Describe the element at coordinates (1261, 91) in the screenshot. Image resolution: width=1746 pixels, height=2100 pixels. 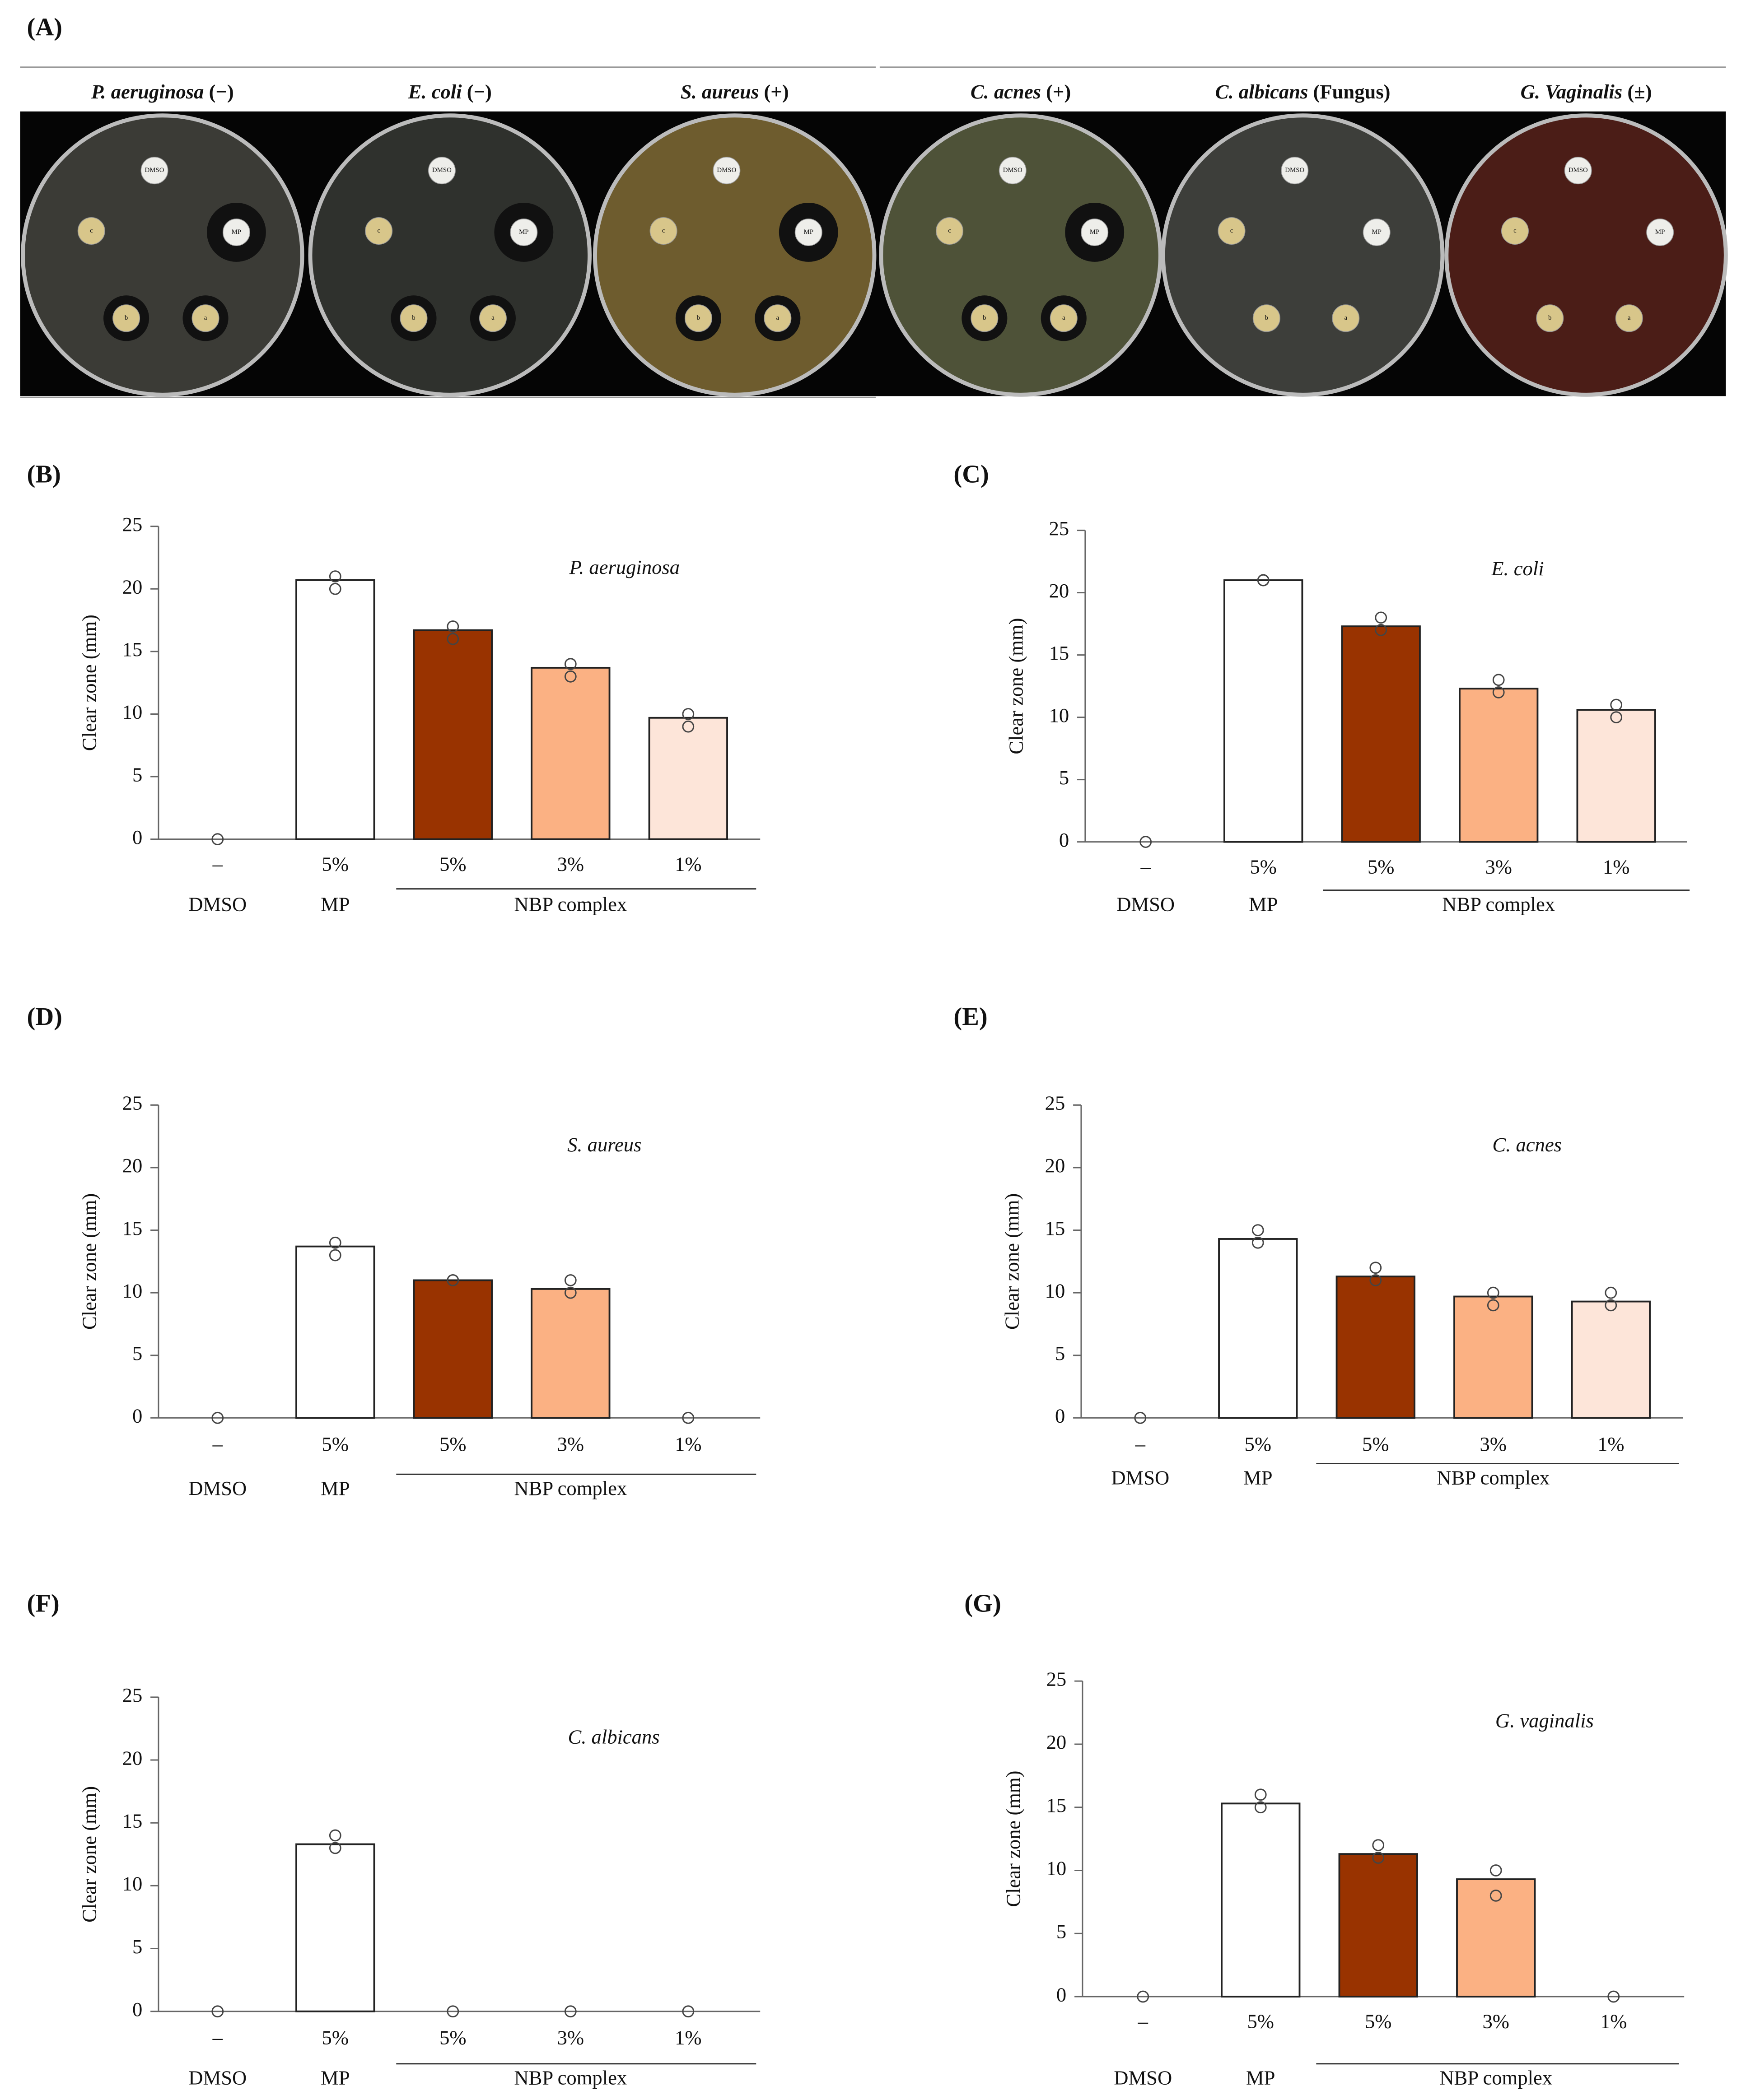
I see `species: C. albicans` at that location.